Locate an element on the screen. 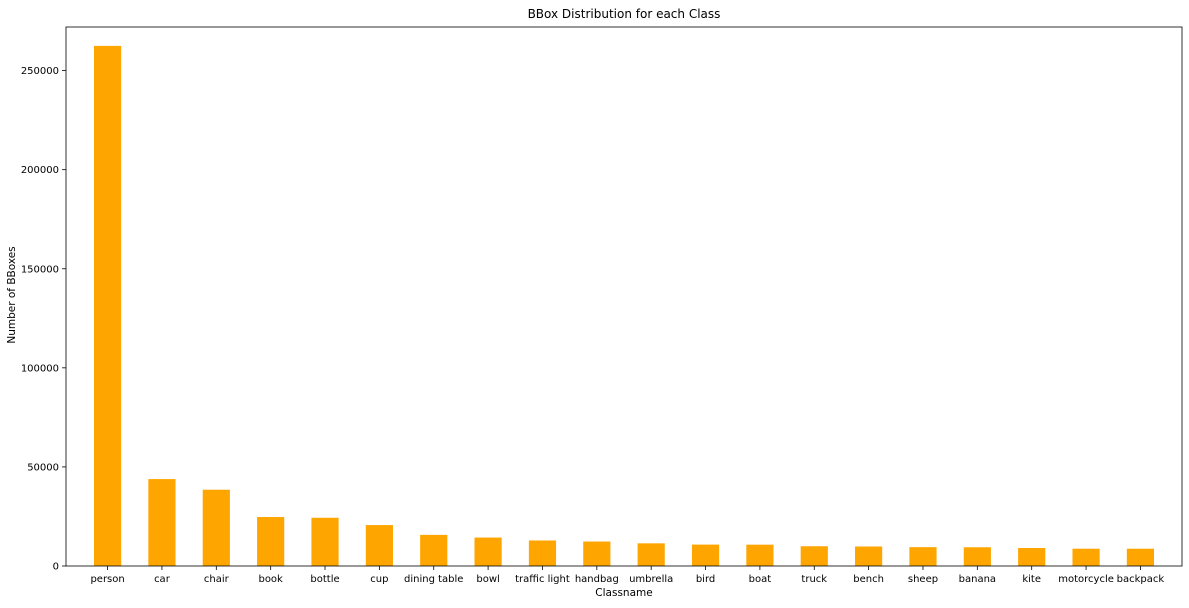 The width and height of the screenshot is (1189, 608). x-tick-label: sheep is located at coordinates (923, 579).